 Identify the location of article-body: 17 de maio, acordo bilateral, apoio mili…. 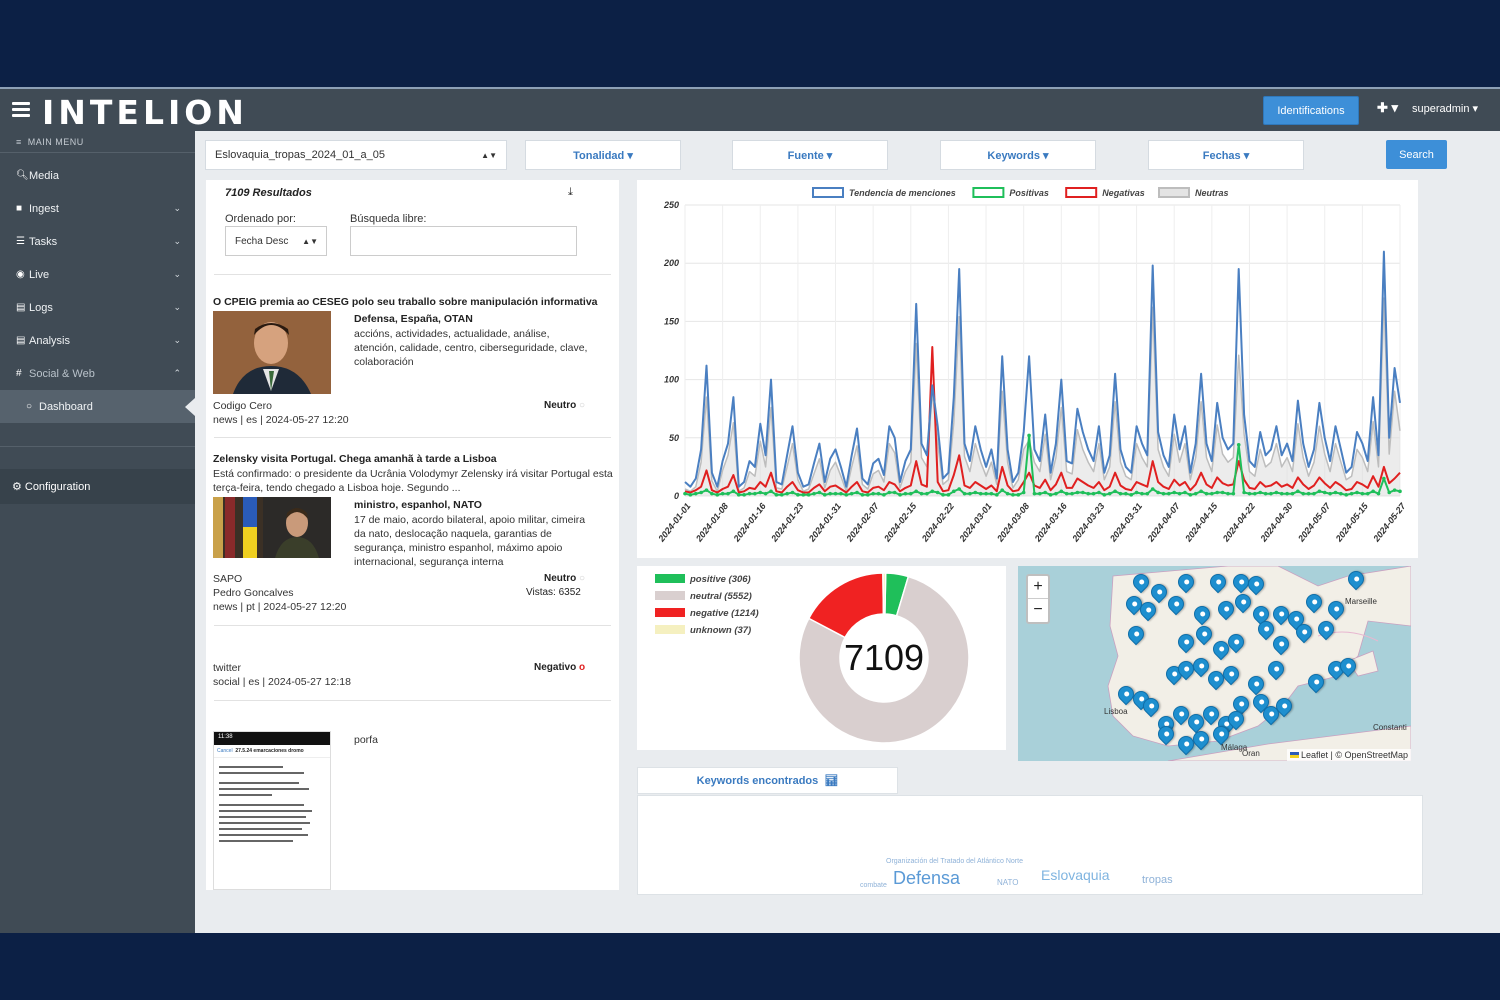
(470, 541).